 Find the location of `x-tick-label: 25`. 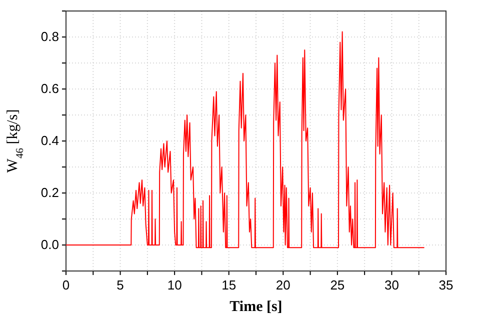

x-tick-label: 25 is located at coordinates (337, 285).